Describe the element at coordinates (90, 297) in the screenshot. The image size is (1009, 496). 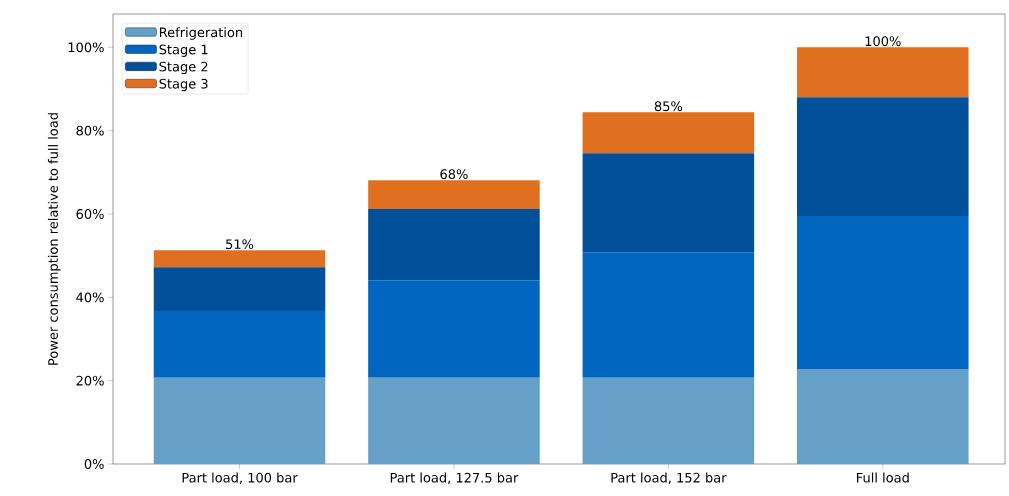
I see `y-tick-label: 40%` at that location.